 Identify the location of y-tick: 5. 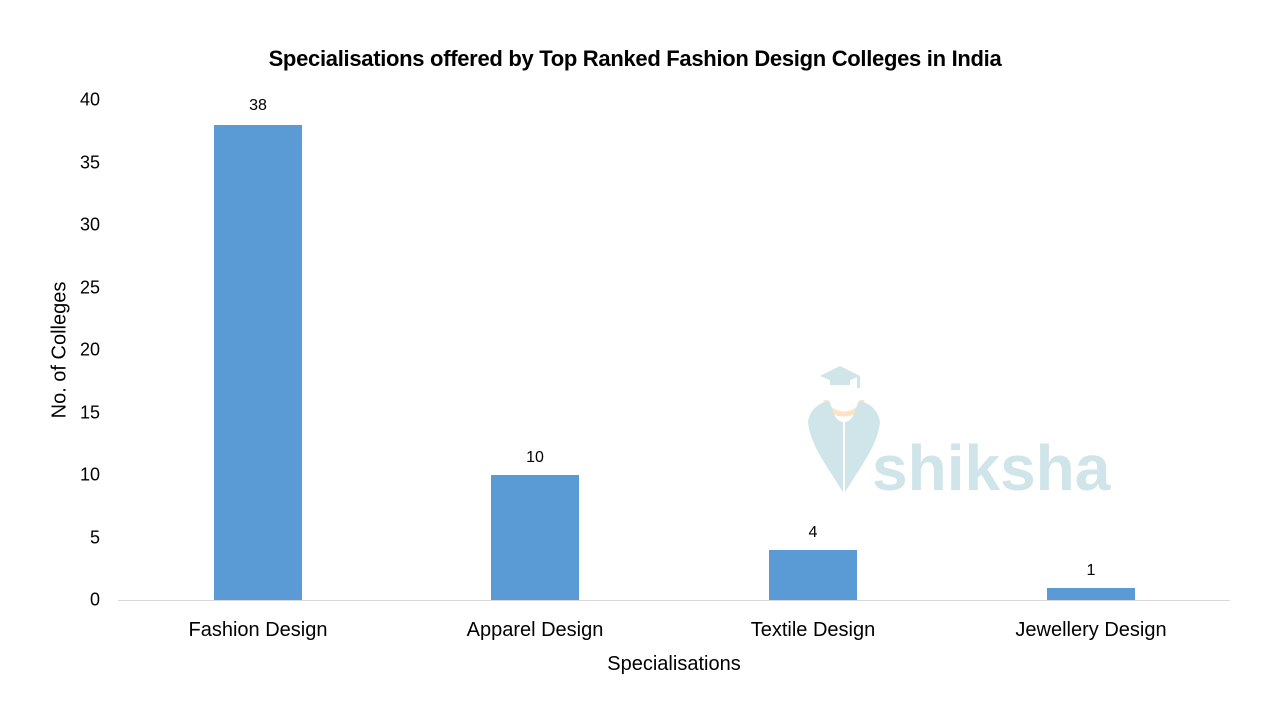
(94, 537).